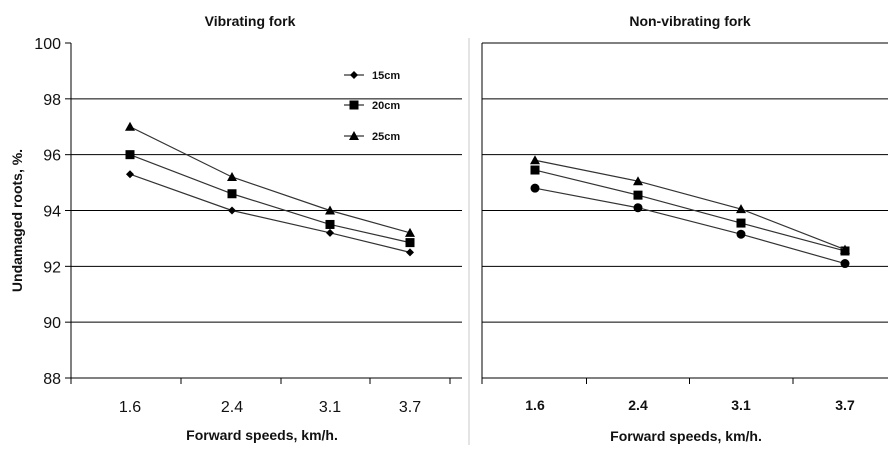 The height and width of the screenshot is (450, 888). What do you see at coordinates (52, 156) in the screenshot?
I see `y-tick-label: 96` at bounding box center [52, 156].